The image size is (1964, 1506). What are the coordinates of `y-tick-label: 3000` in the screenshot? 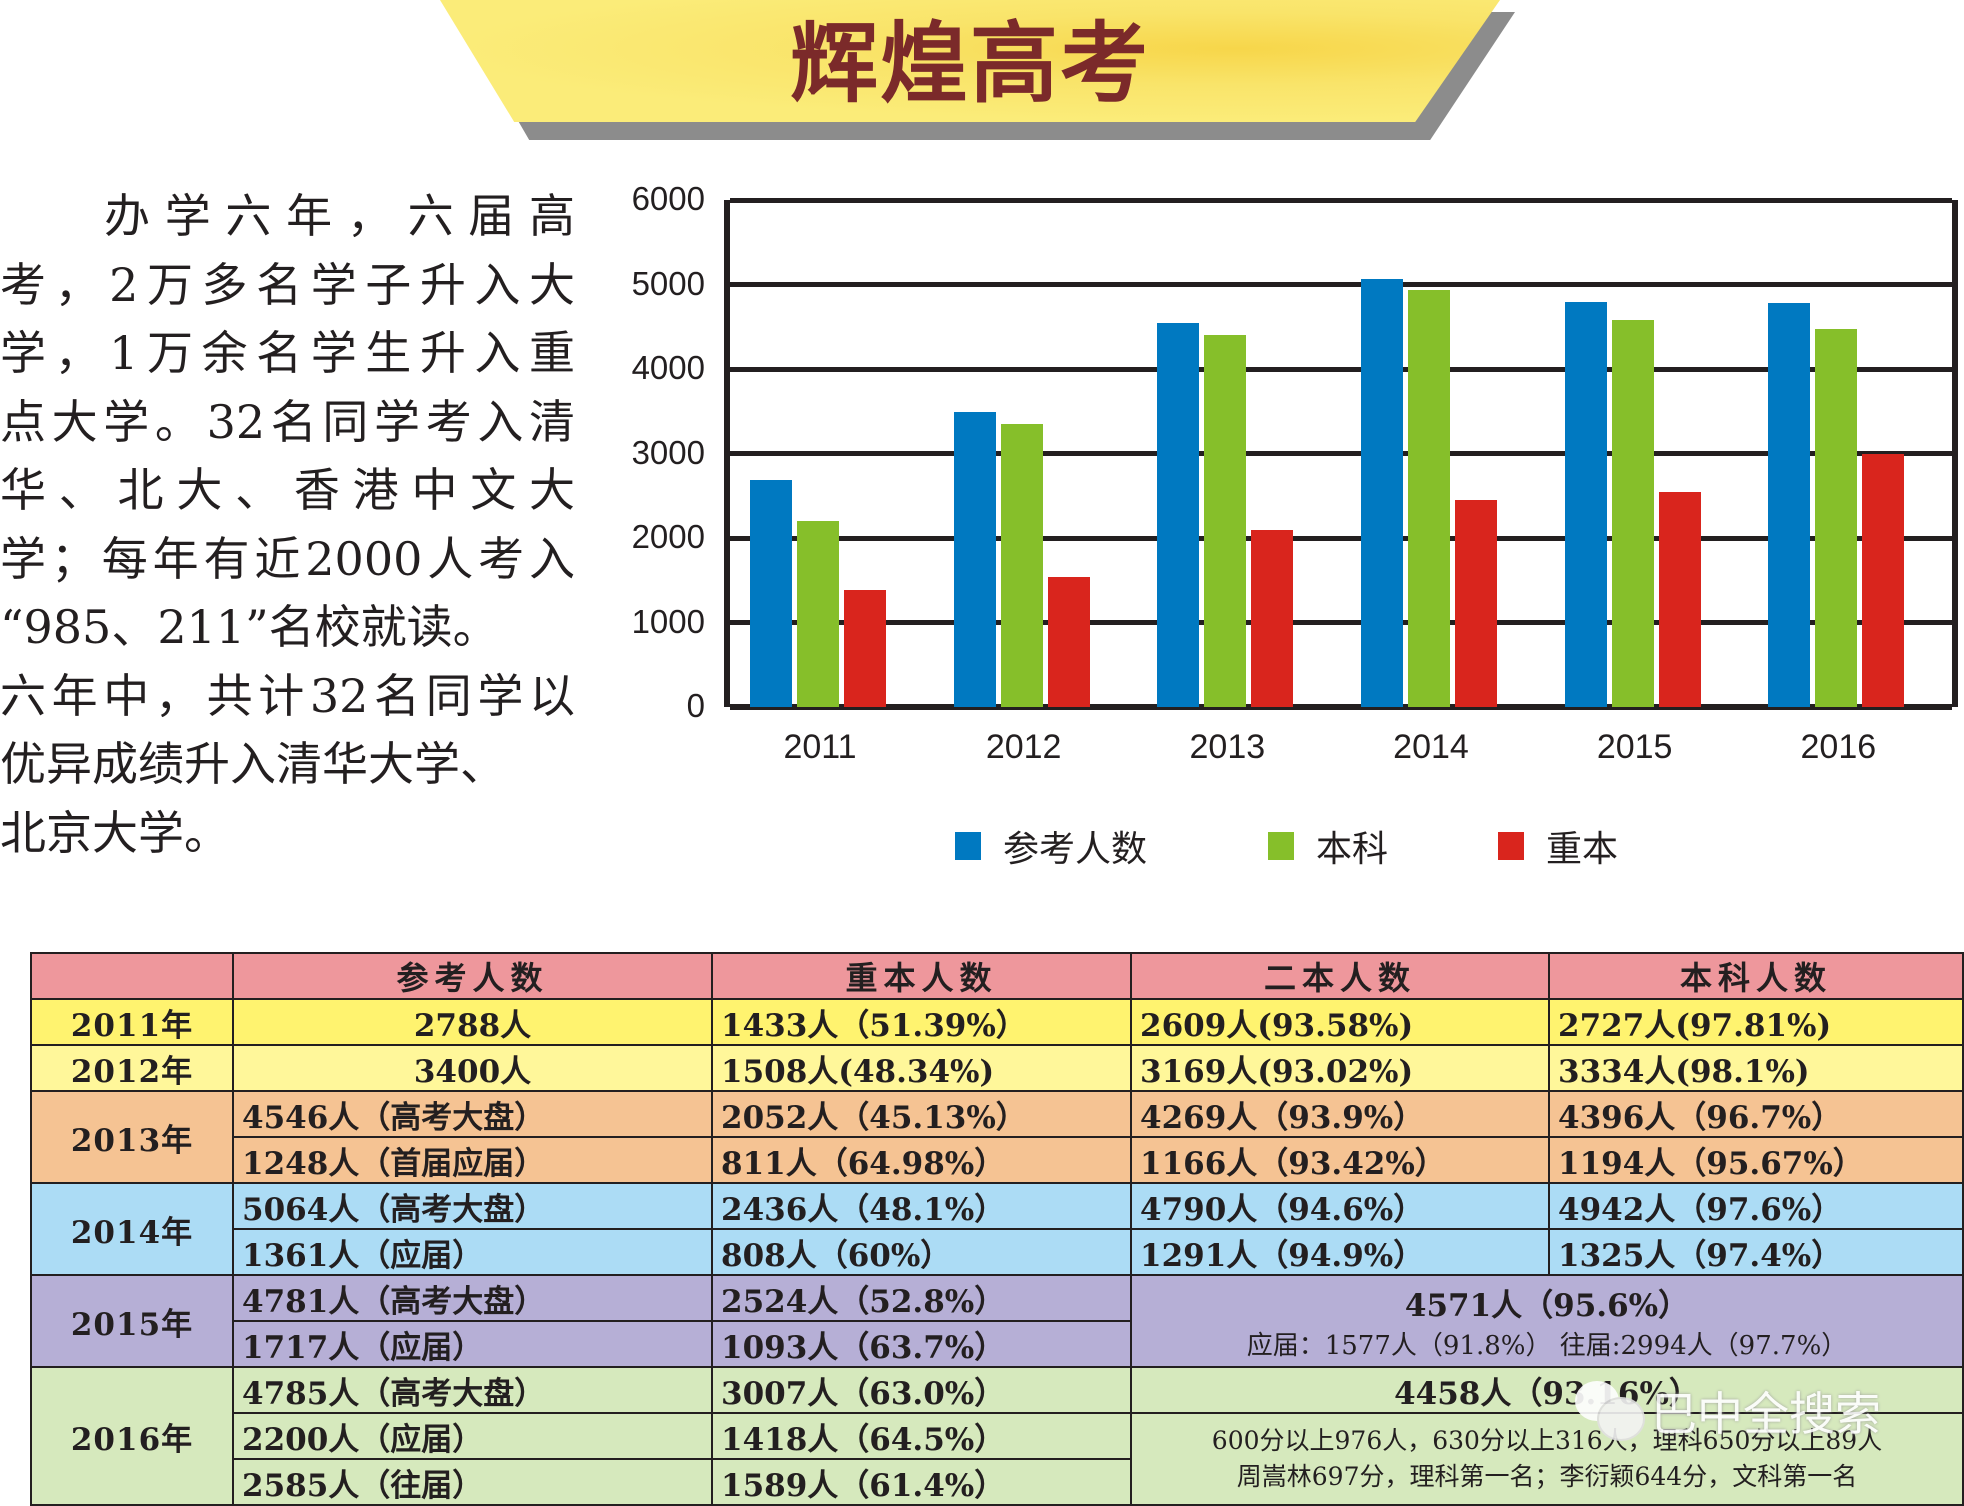 It's located at (668, 452).